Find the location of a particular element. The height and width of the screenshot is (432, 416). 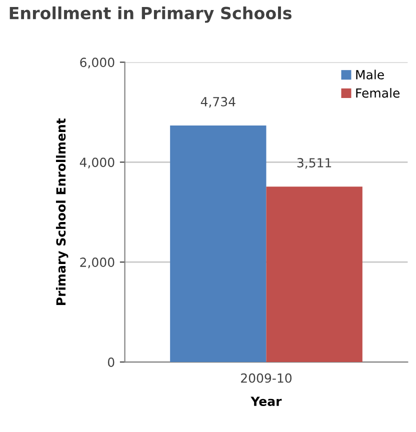

y-tick-label: 0 is located at coordinates (111, 362).